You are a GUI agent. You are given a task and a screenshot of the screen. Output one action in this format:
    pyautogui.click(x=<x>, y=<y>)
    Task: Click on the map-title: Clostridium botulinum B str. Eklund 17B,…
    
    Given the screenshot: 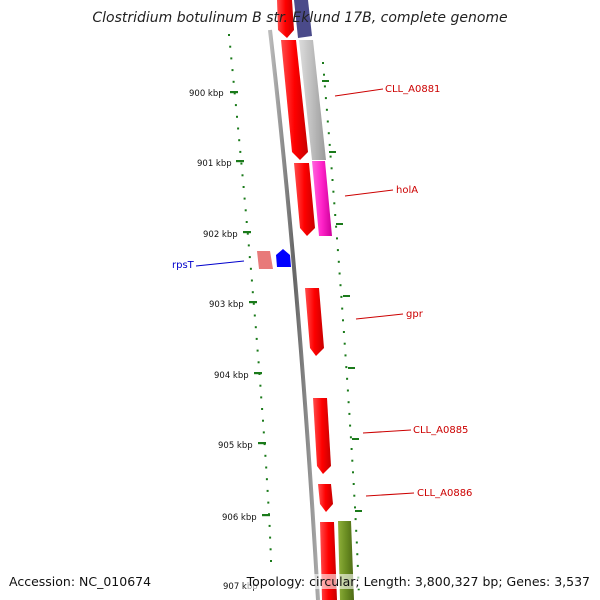 What is the action you would take?
    pyautogui.click(x=300, y=18)
    